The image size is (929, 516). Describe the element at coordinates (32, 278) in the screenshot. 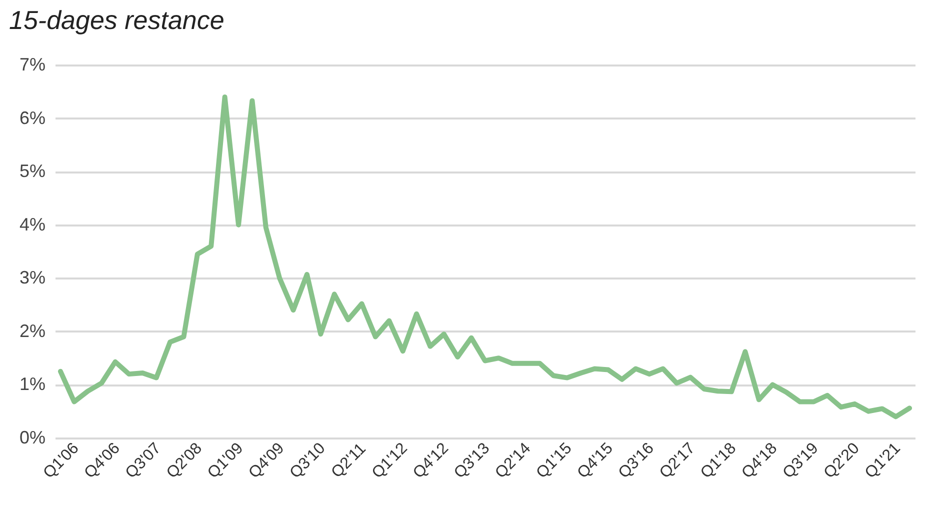

I see `y-tick-label: 3%` at that location.